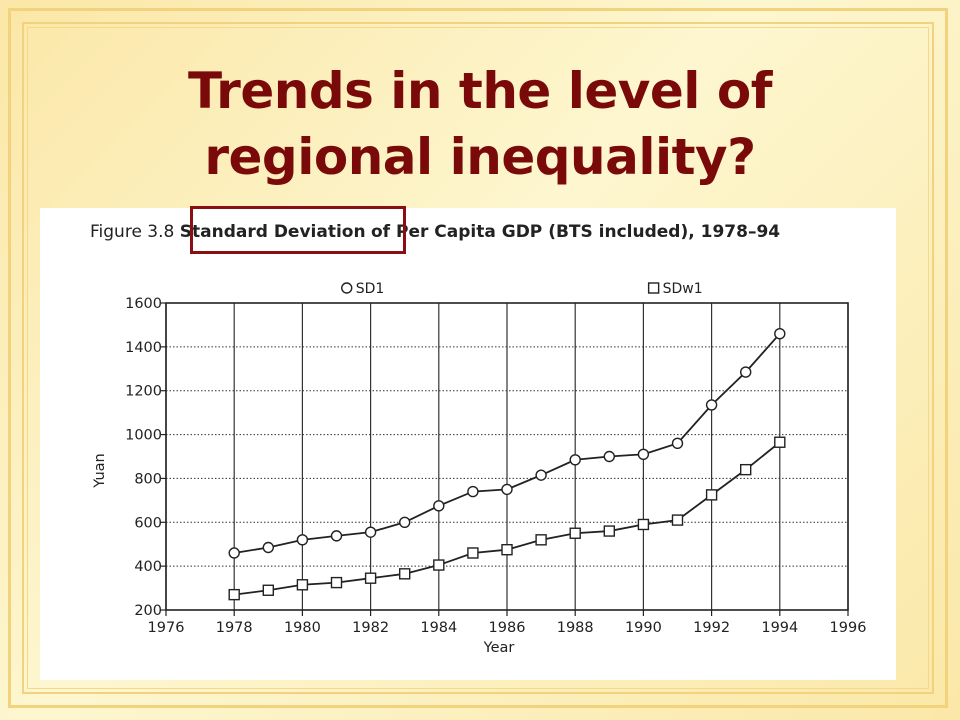  Describe the element at coordinates (848, 628) in the screenshot. I see `x-tick-label: 1996` at that location.